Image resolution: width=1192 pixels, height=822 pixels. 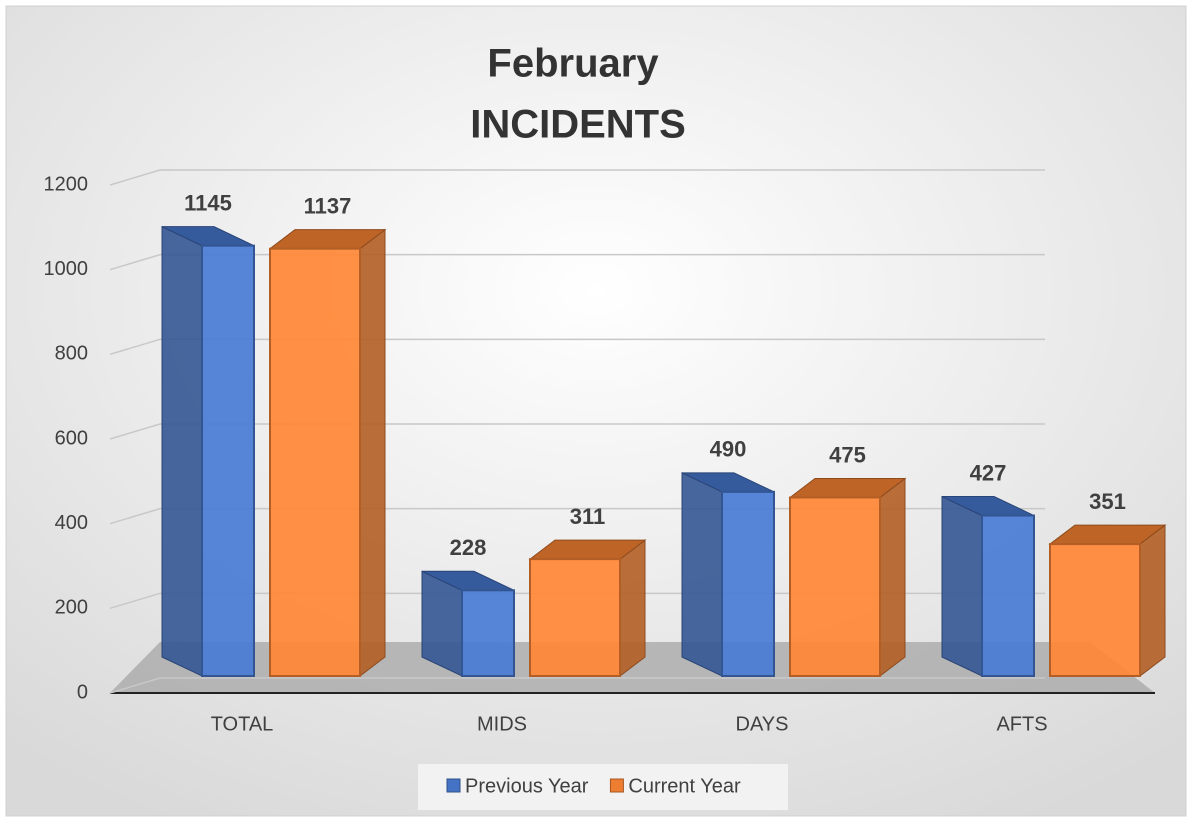 I want to click on value-label: 311, so click(x=588, y=516).